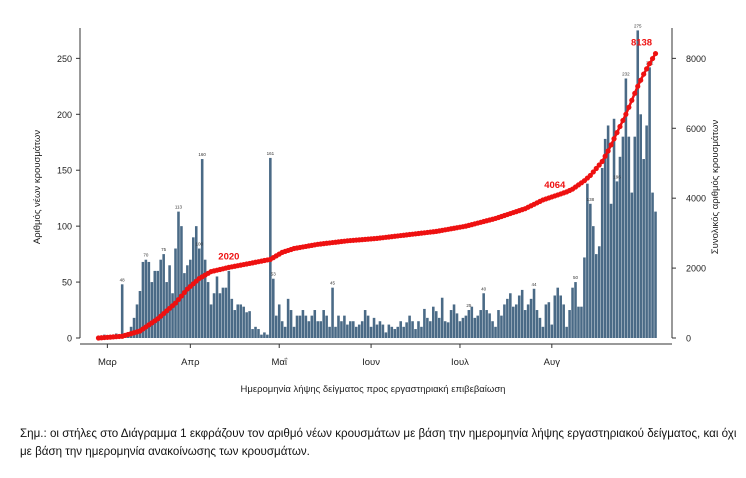  What do you see at coordinates (552, 362) in the screenshot?
I see `x-tick-label: Αυγ` at bounding box center [552, 362].